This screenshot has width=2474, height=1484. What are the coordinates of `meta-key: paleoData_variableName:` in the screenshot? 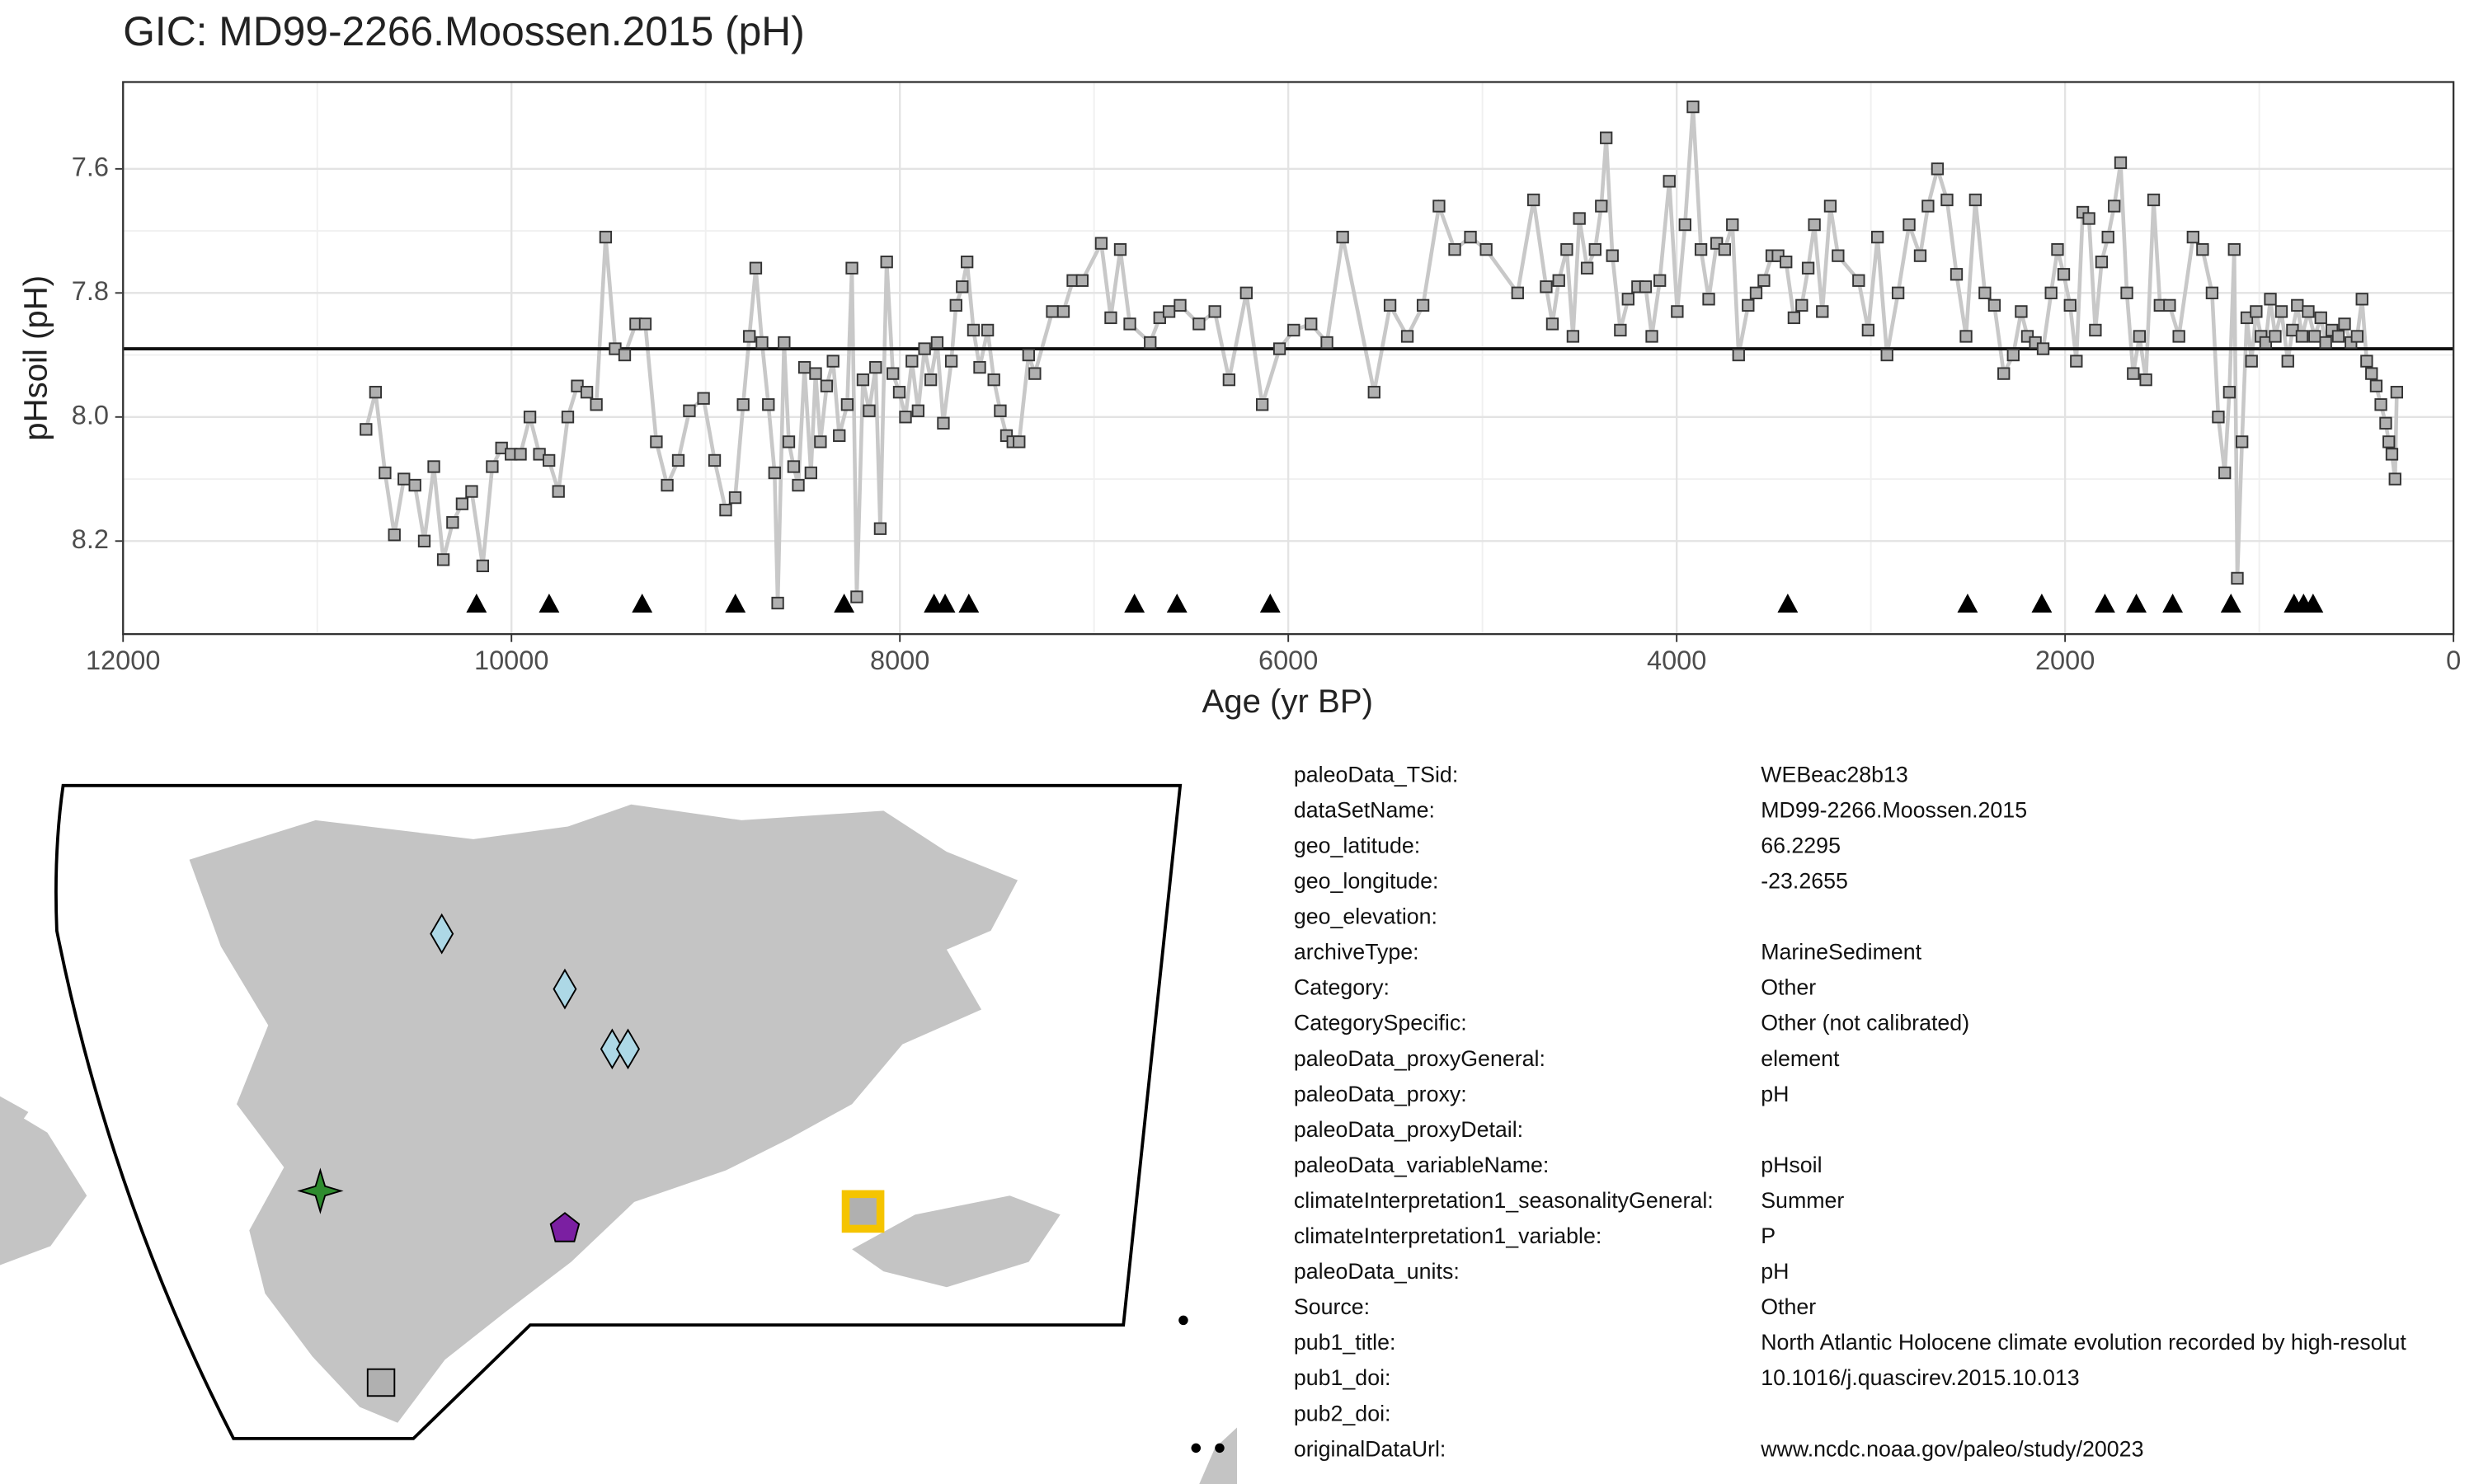 It's located at (1421, 1165).